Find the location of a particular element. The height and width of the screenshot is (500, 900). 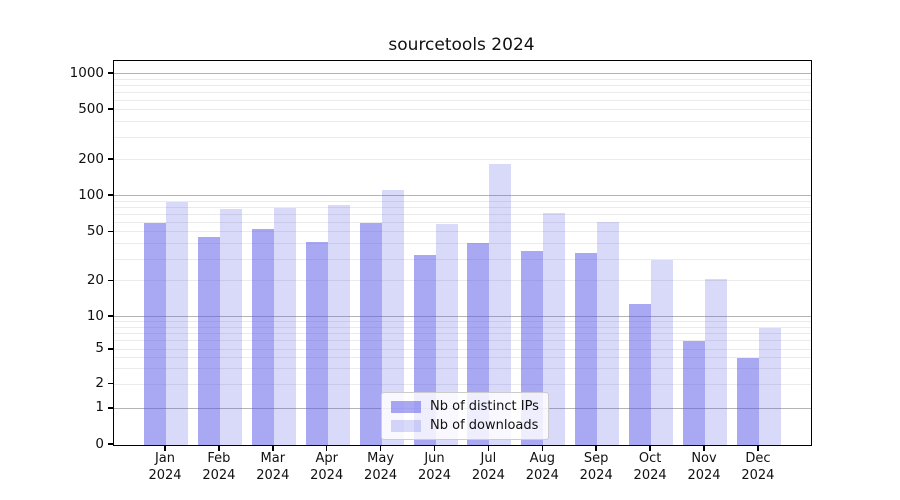

x-tick-month: Nov is located at coordinates (704, 458).